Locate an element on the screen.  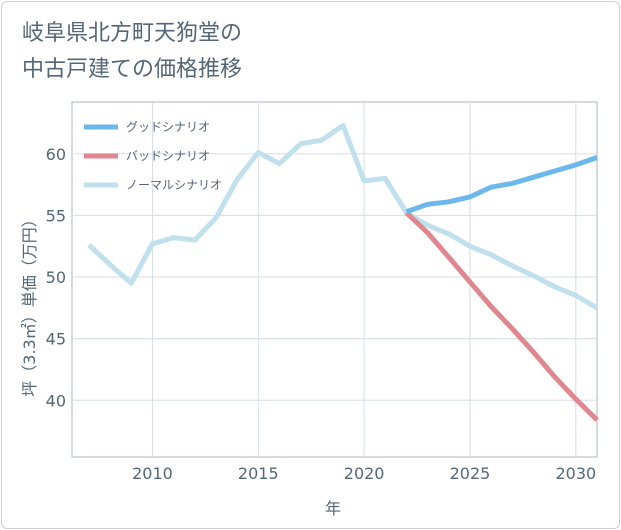
x-tick-label: 2015 is located at coordinates (258, 473).